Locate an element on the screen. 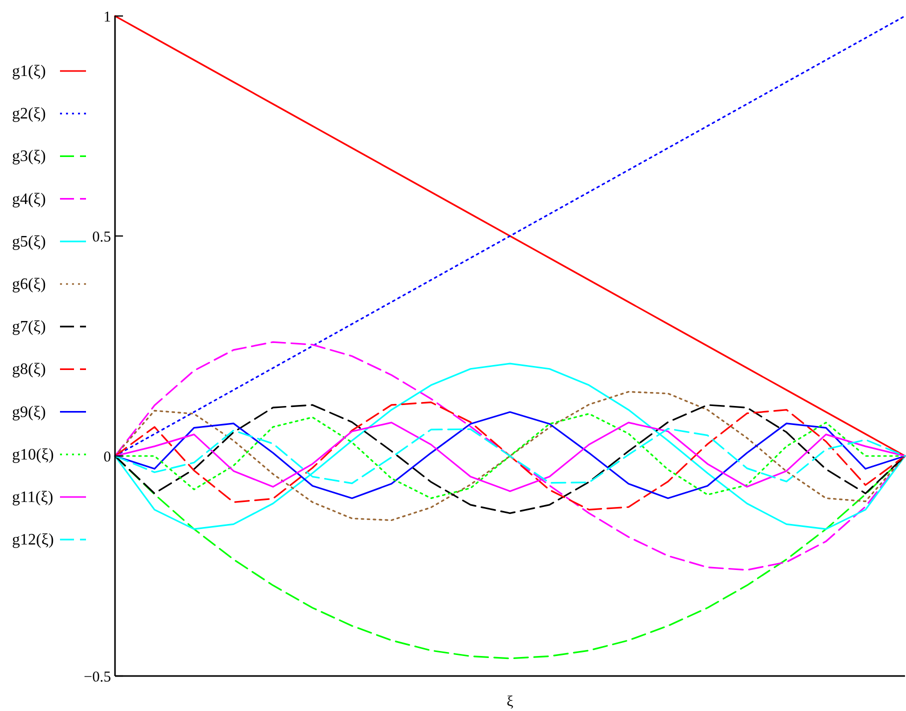  legend-label: g4(ξ) is located at coordinates (29, 199).